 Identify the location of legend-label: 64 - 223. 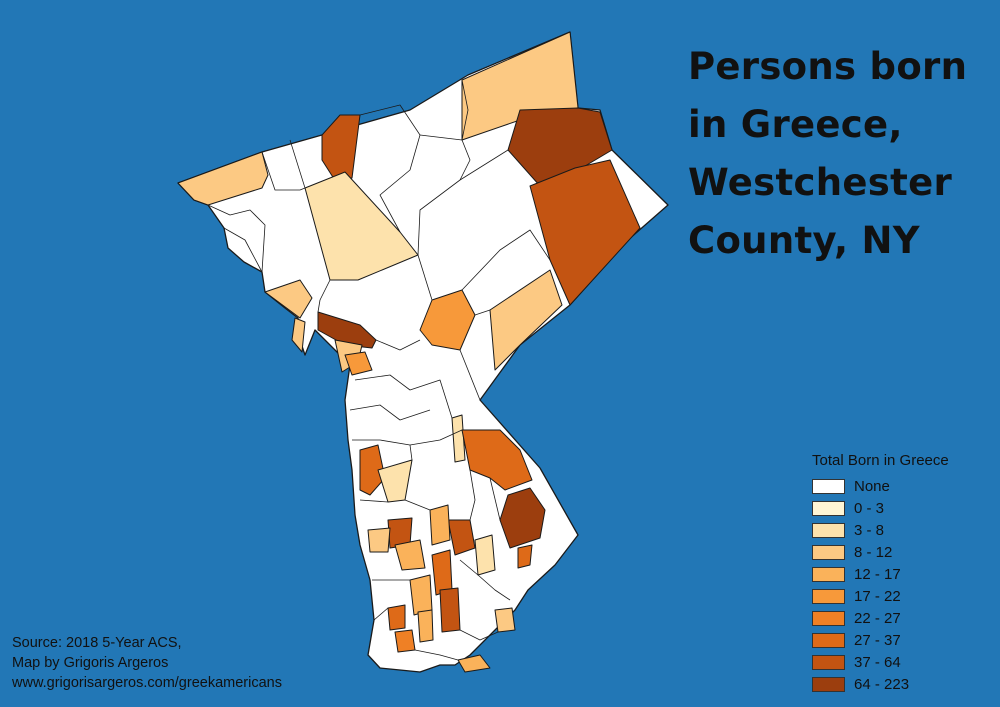
(882, 684).